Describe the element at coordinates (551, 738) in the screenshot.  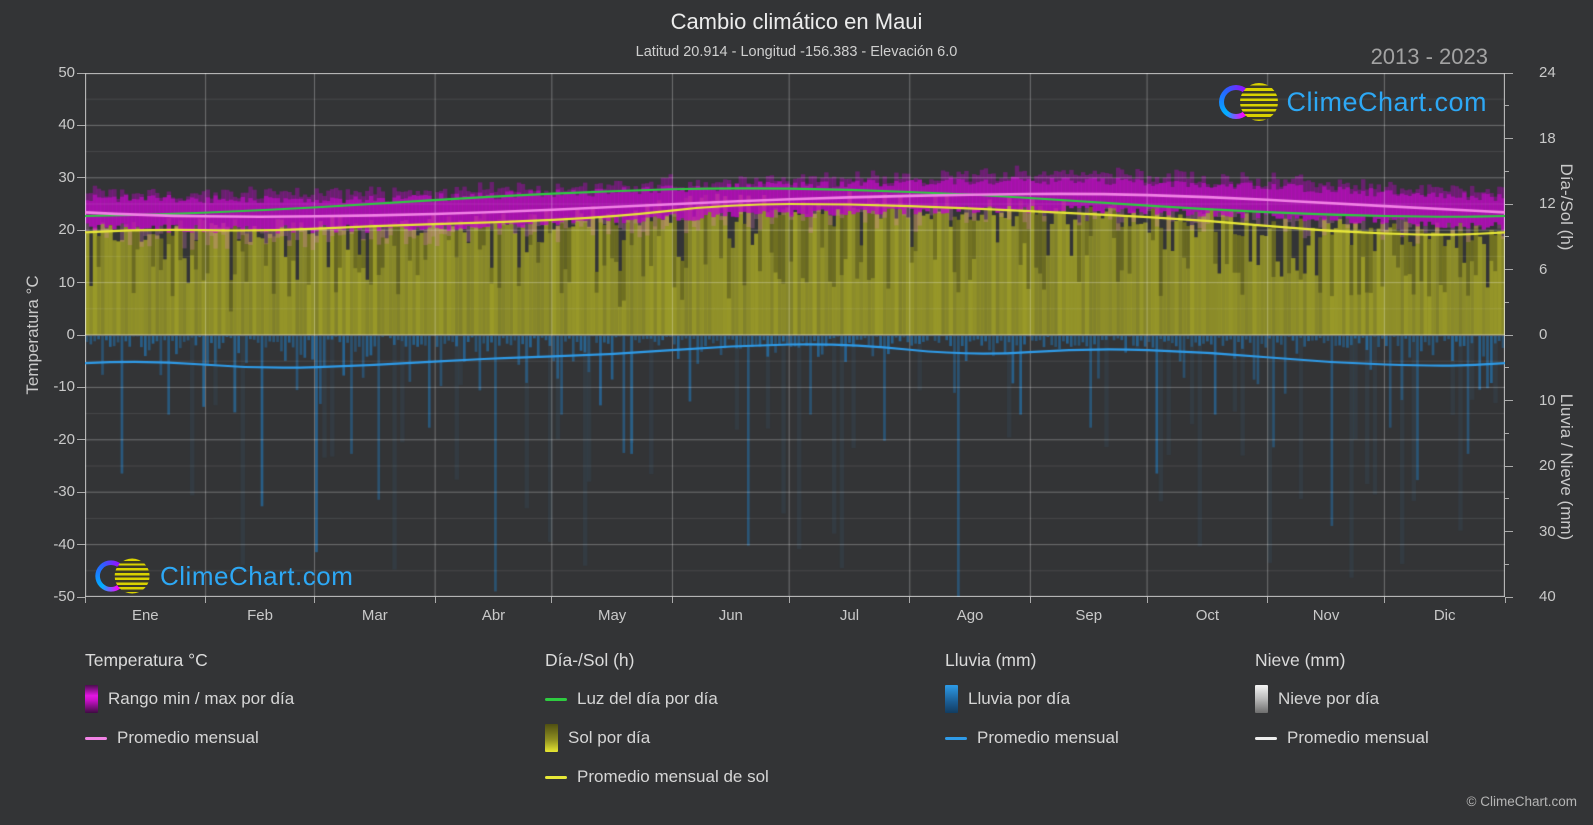
I see `swatch-sun-daily` at that location.